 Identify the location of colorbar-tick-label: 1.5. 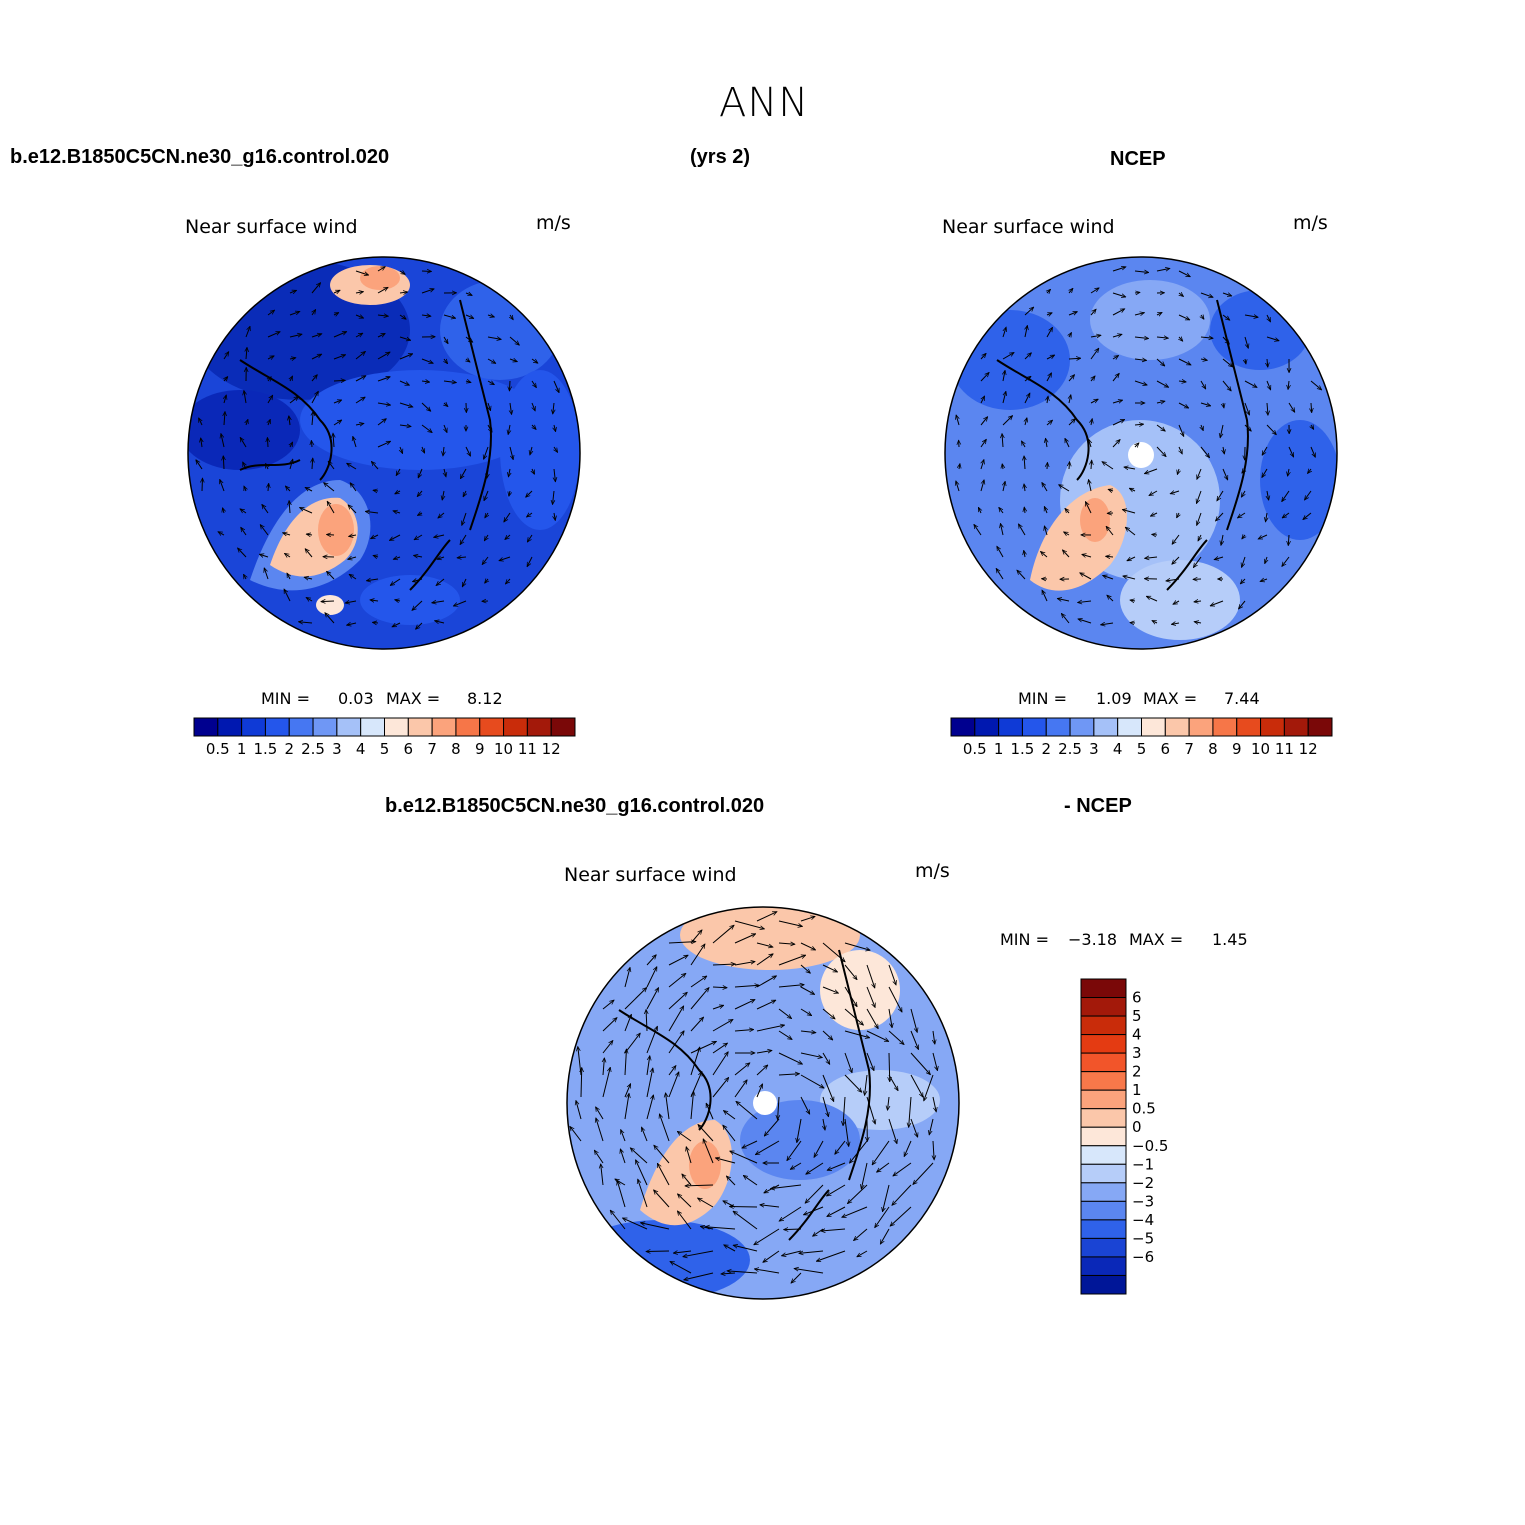
(1023, 749).